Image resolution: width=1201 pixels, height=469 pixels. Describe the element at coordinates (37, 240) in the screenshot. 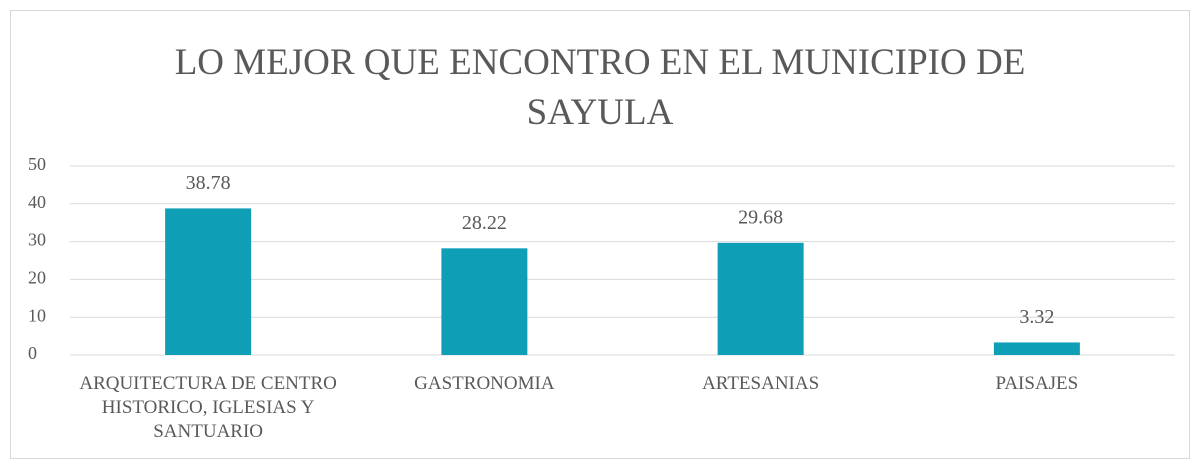

I see `y-tick-label: 30` at that location.